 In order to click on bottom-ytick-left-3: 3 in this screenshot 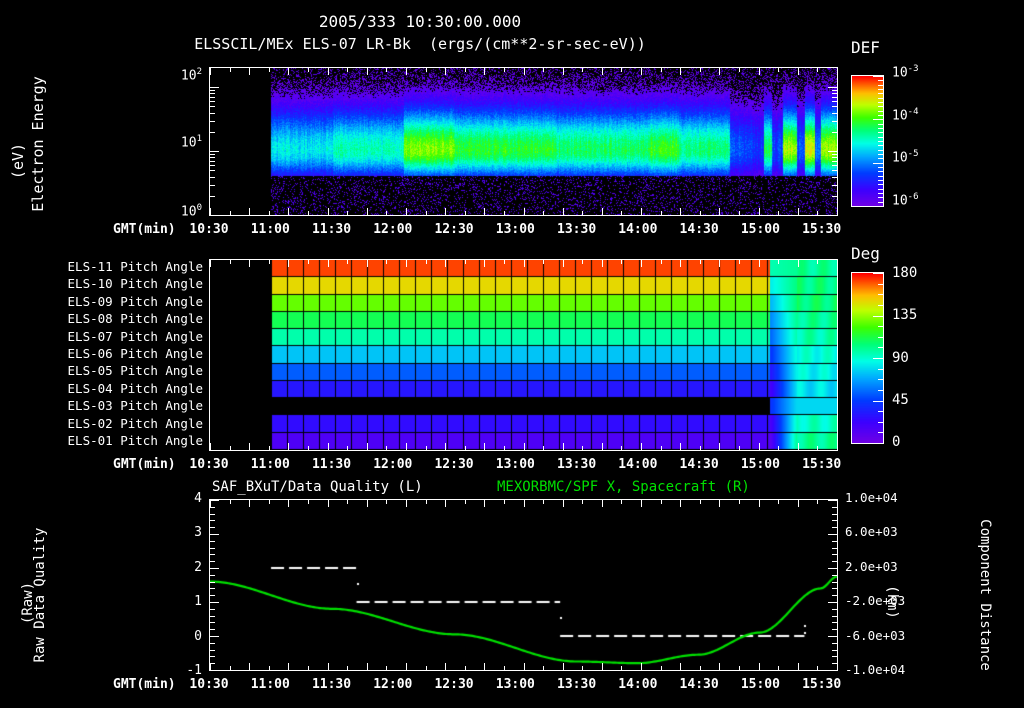, I will do `click(198, 533)`.